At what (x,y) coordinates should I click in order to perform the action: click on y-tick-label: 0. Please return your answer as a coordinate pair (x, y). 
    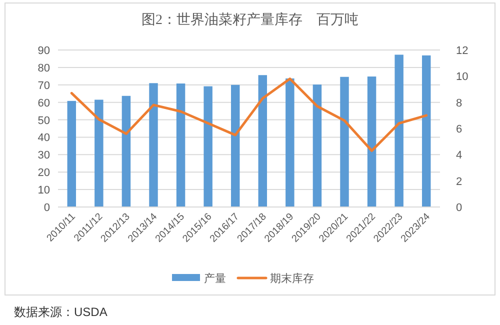
    Looking at the image, I should click on (47, 208).